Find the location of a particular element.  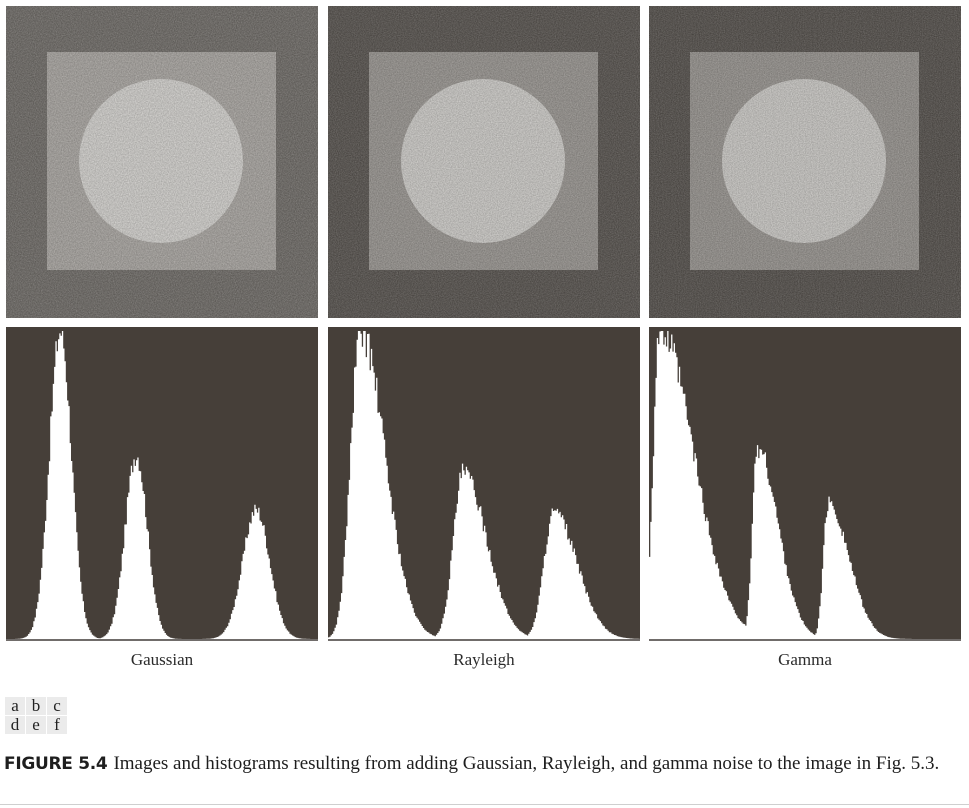

gamma-label: Gamma is located at coordinates (805, 659).